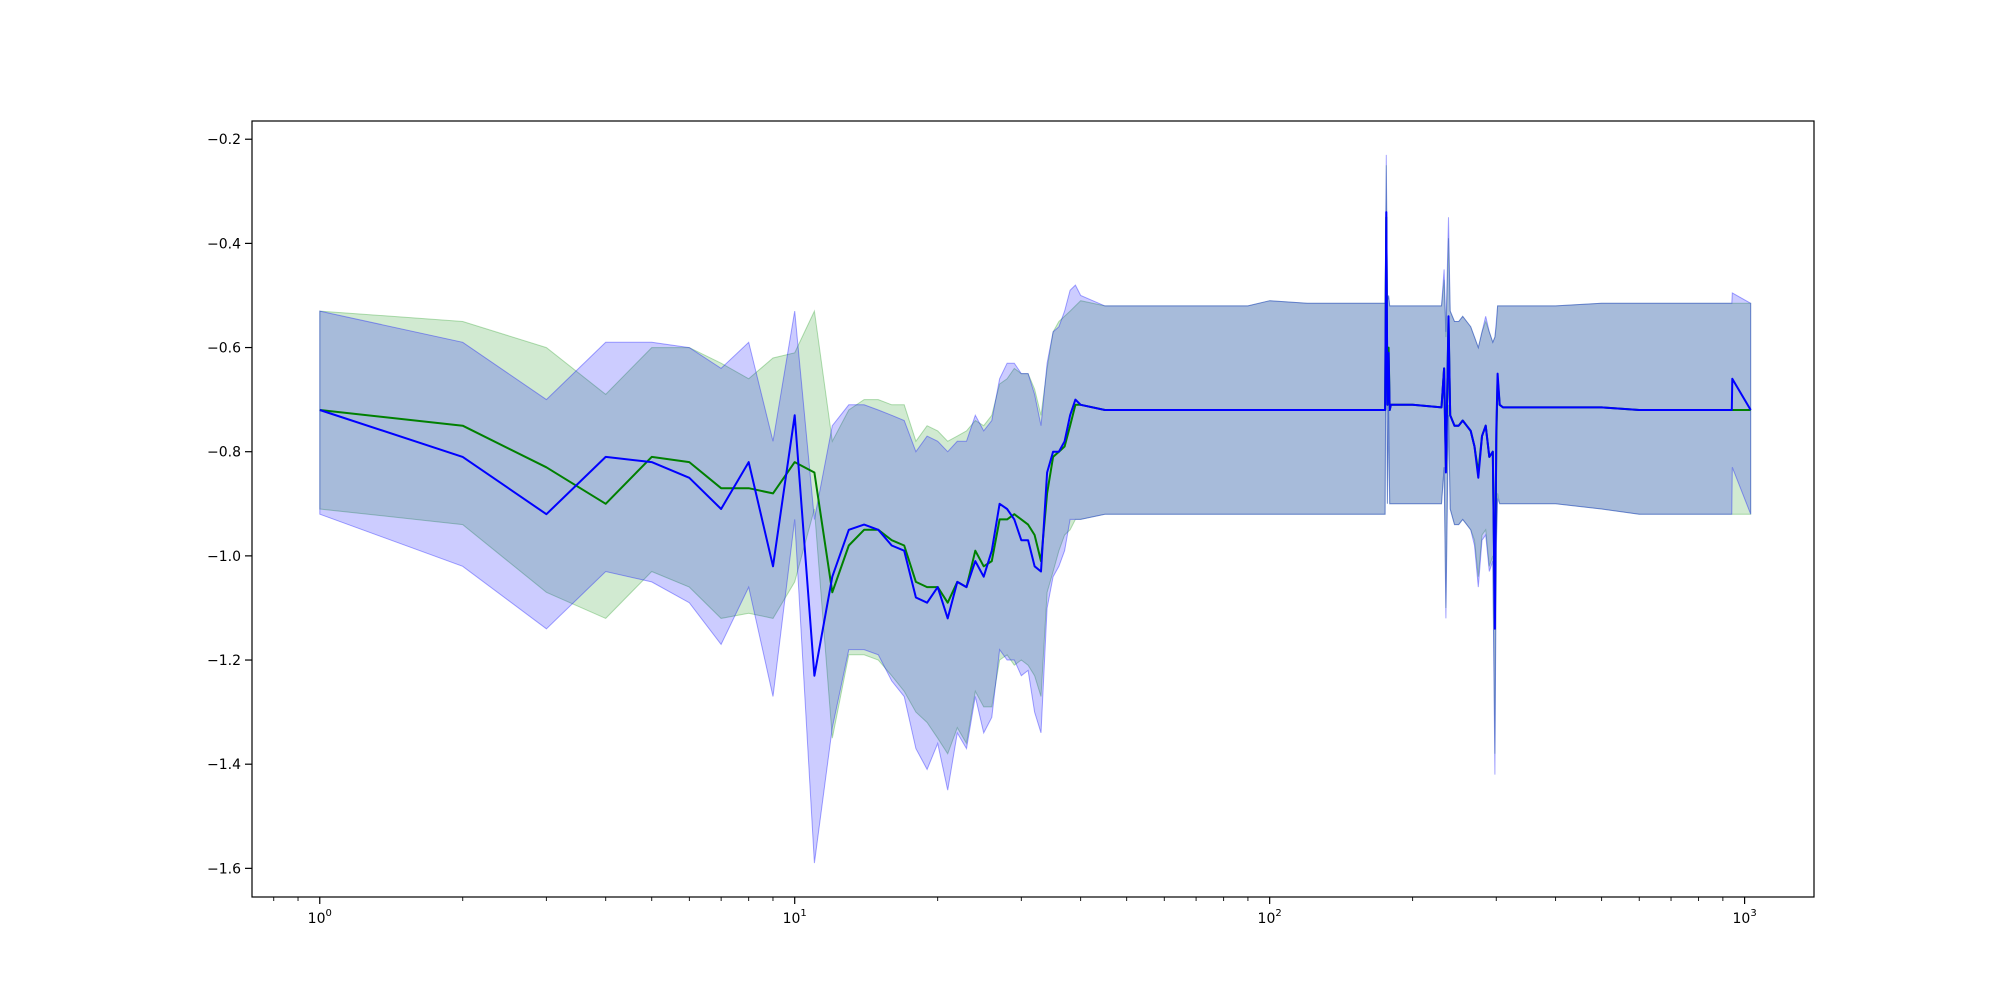  Describe the element at coordinates (320, 917) in the screenshot. I see `x-tick-label: 10⁰` at that location.